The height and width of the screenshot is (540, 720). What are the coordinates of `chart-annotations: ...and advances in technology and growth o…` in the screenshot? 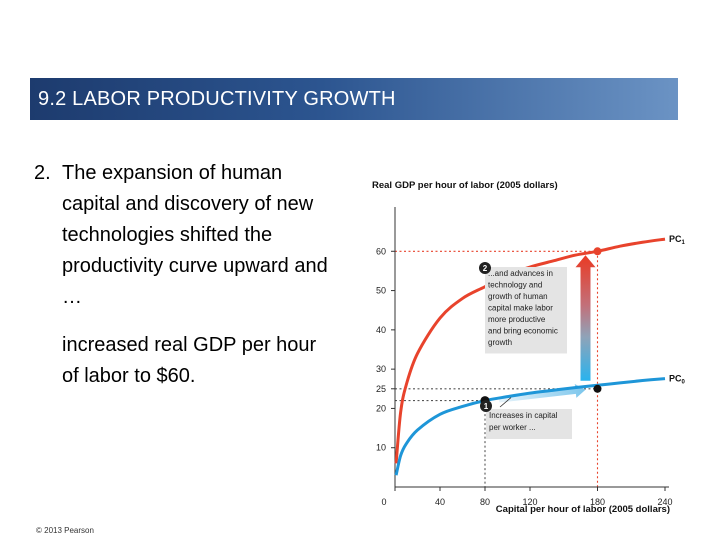 It's located at (525, 350).